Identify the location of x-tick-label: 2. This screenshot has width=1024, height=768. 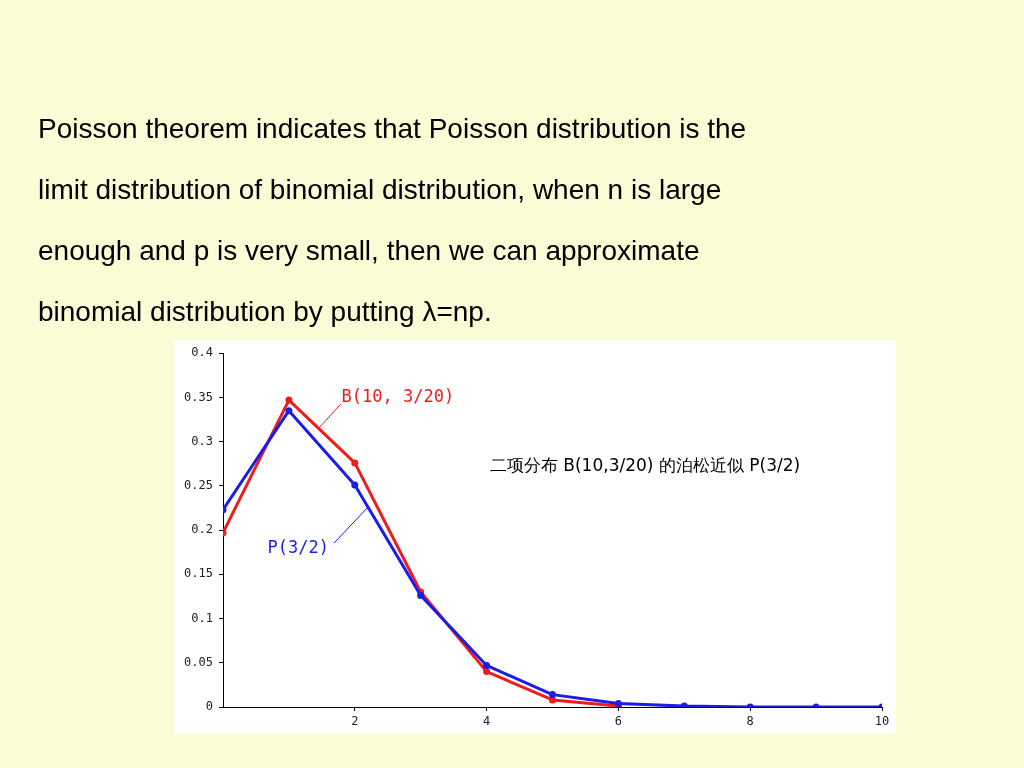
(355, 721).